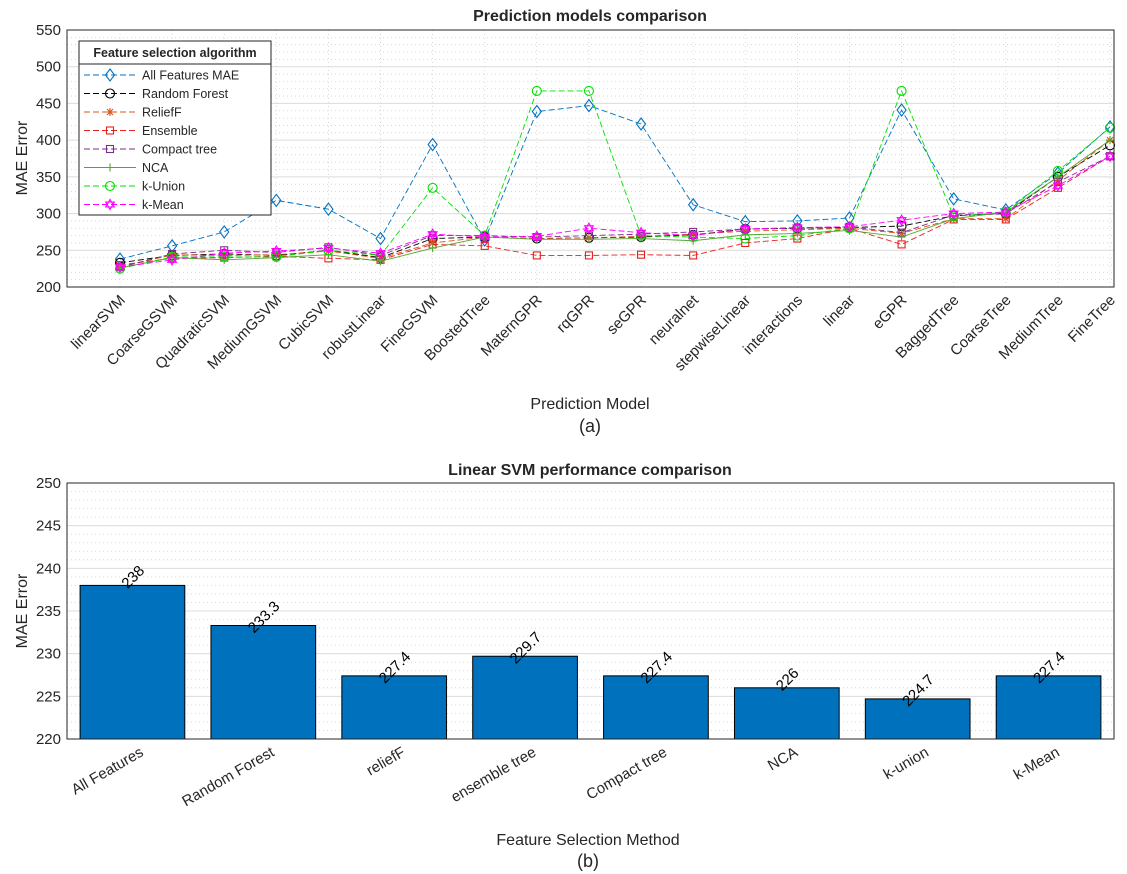  What do you see at coordinates (108, 771) in the screenshot?
I see `x-tick-label: All Features` at bounding box center [108, 771].